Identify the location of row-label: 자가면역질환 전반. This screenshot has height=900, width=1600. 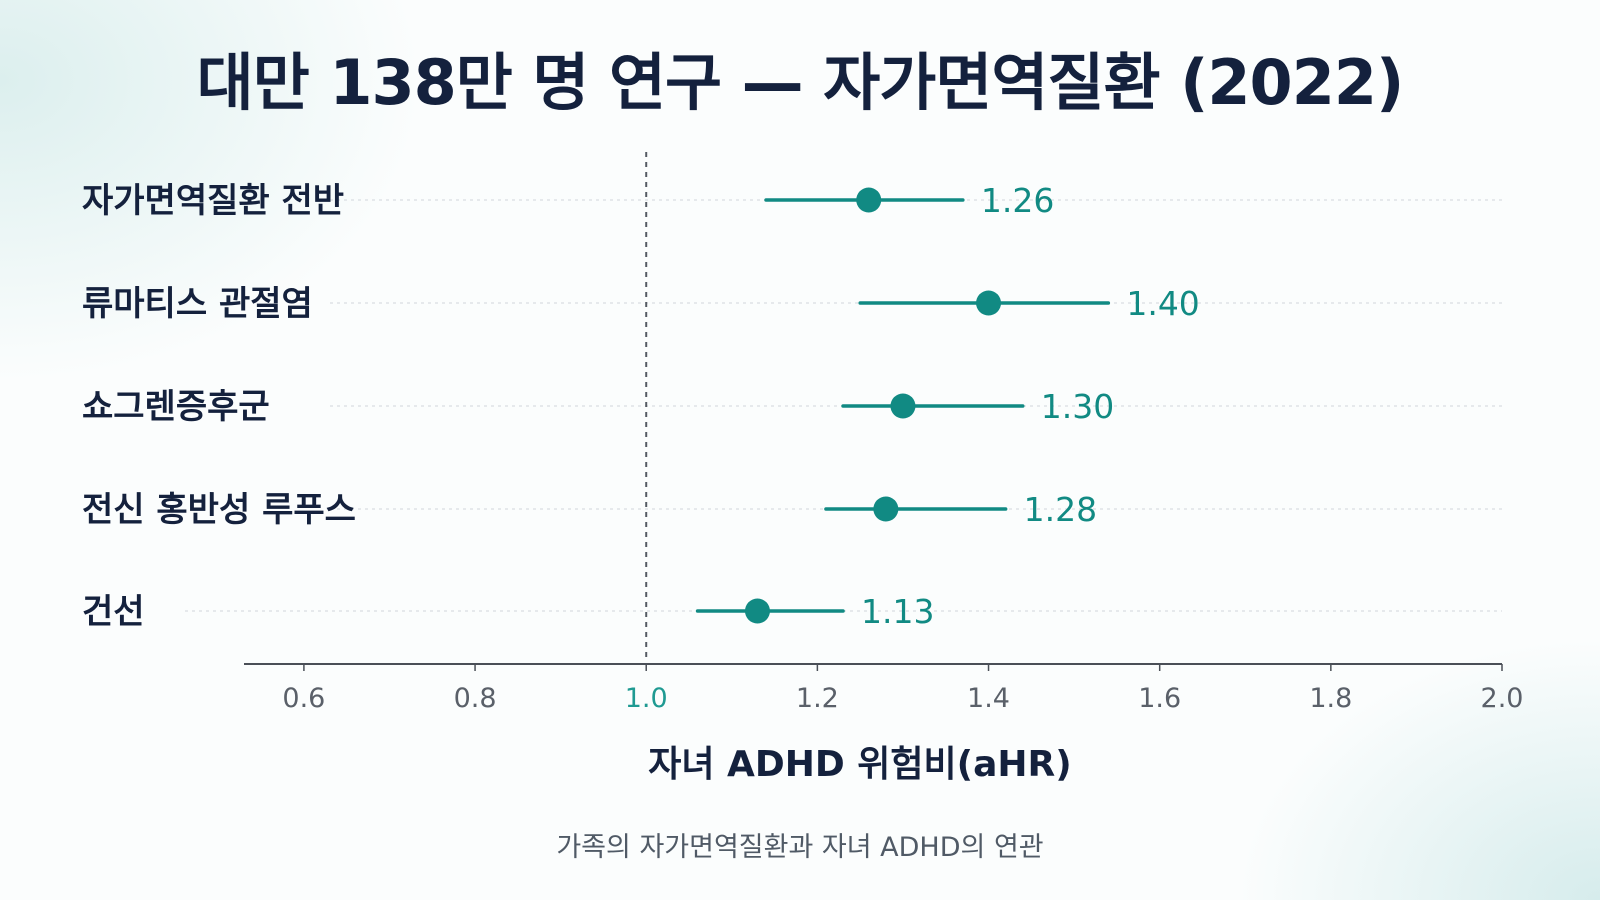
(213, 201).